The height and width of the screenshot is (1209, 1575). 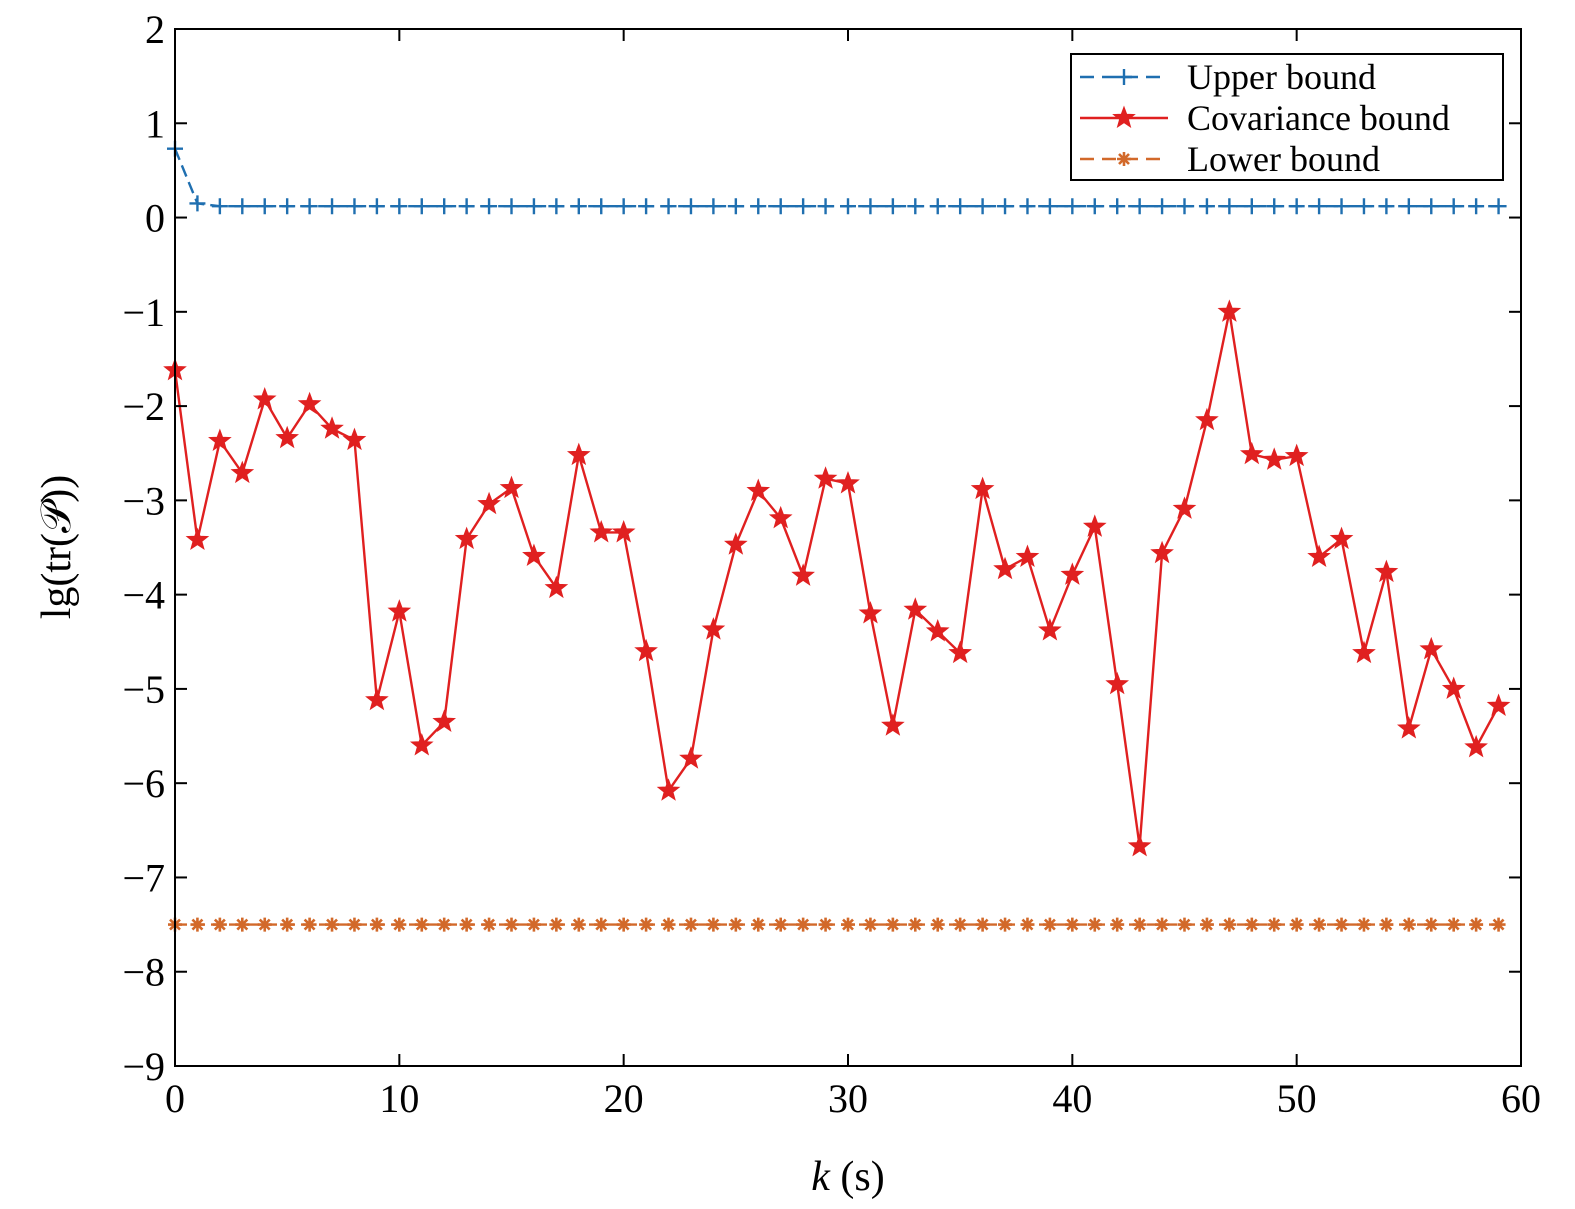 I want to click on y-tick-label: −6, so click(x=143, y=783).